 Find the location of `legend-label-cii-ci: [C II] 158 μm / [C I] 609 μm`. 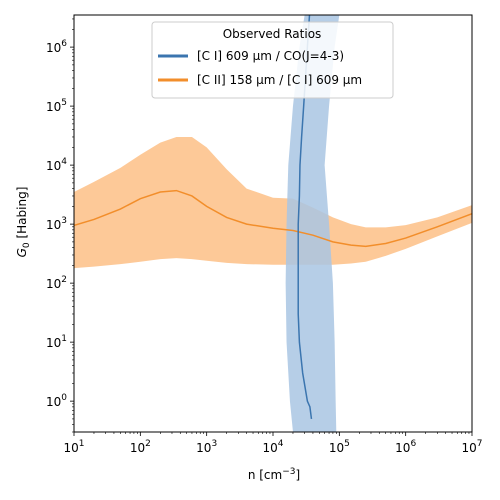

legend-label-cii-ci: [C II] 158 μm / [C I] 609 μm is located at coordinates (279, 80).